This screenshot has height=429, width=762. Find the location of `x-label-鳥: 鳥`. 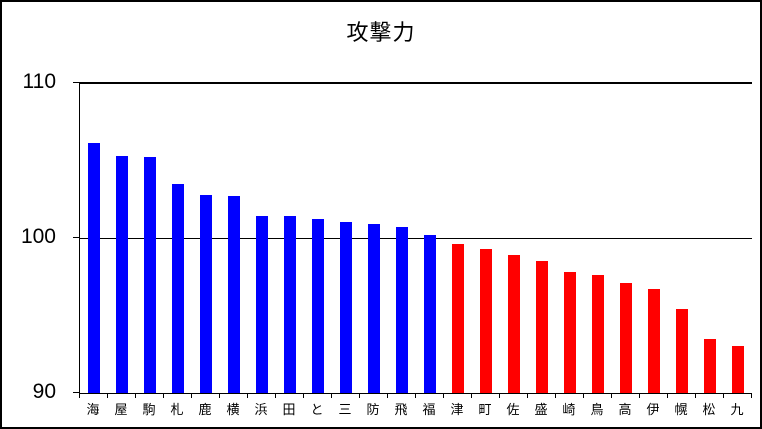

x-label-鳥: 鳥 is located at coordinates (597, 409).